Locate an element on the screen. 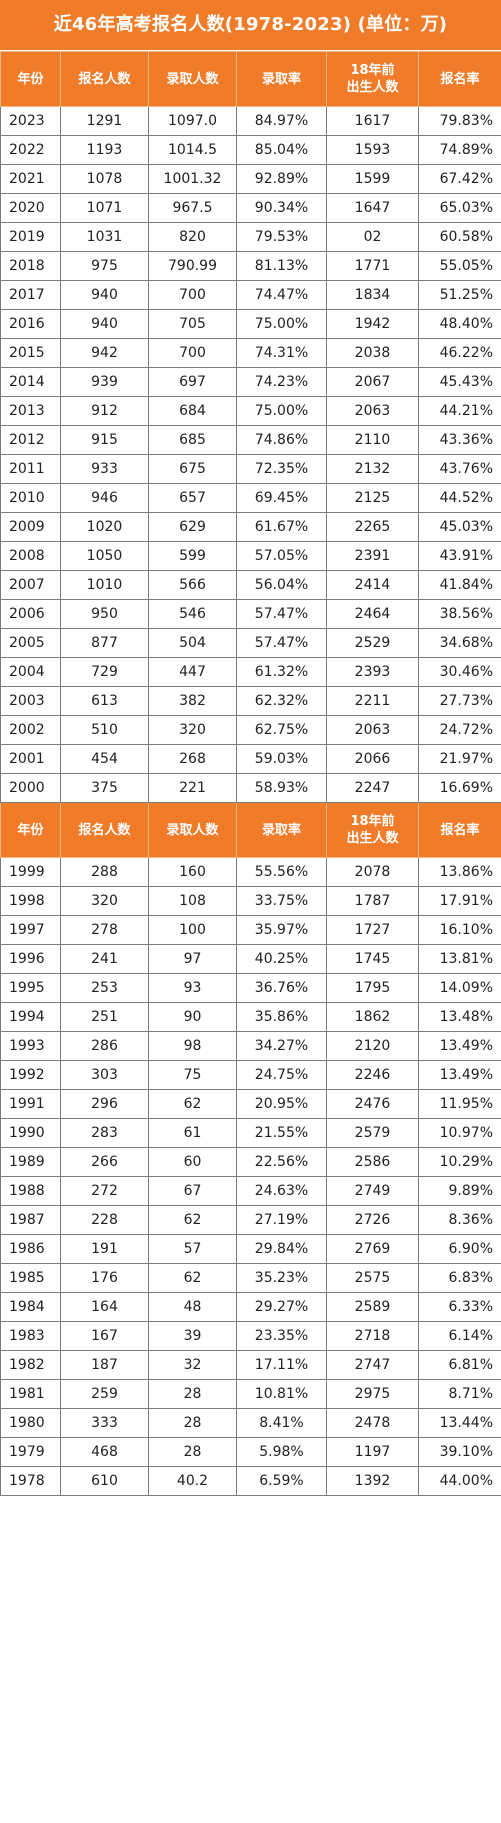  cell-admission-rate: 92.89% is located at coordinates (281, 179).